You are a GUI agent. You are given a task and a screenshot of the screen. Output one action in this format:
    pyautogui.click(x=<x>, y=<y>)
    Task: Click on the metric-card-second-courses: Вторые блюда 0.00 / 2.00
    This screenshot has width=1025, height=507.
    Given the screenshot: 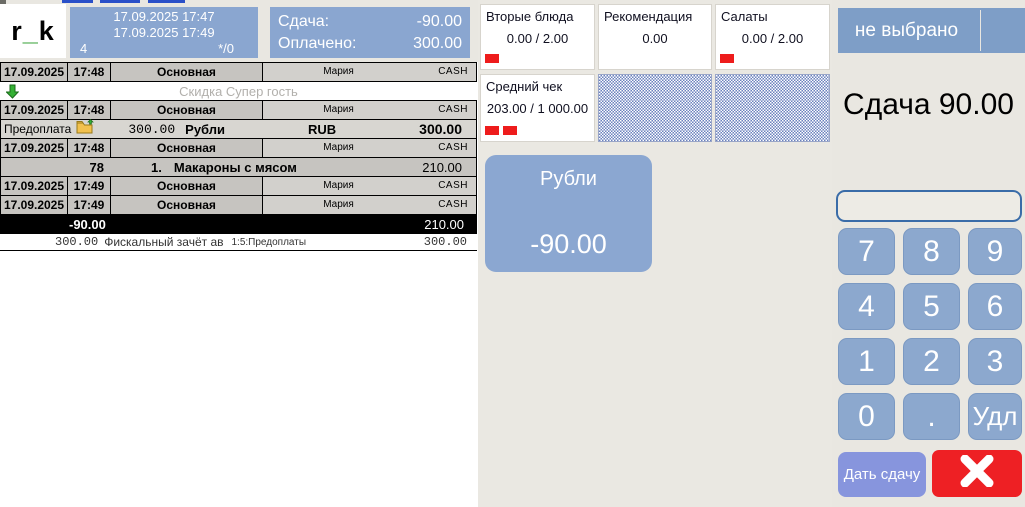 What is the action you would take?
    pyautogui.click(x=537, y=37)
    